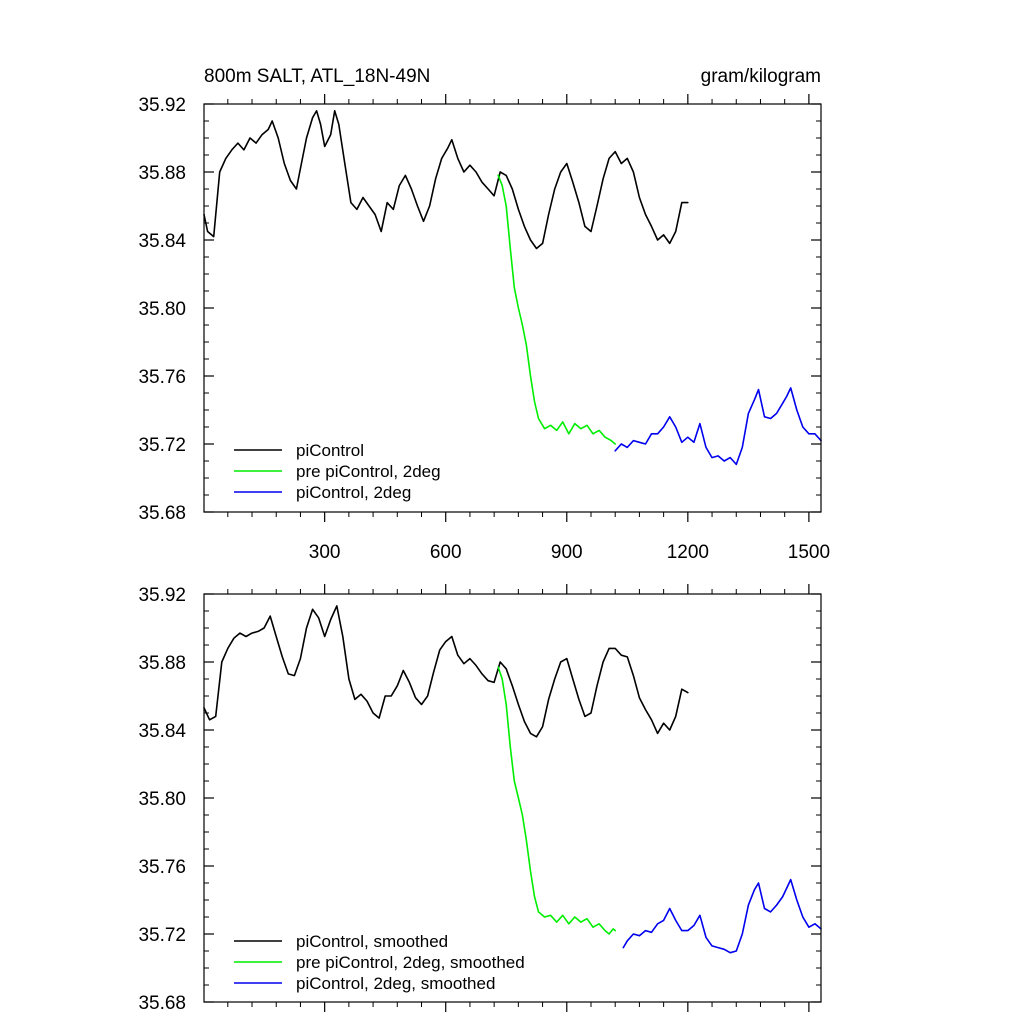 The width and height of the screenshot is (1024, 1024). What do you see at coordinates (446, 552) in the screenshot?
I see `x-tick-label: 600` at bounding box center [446, 552].